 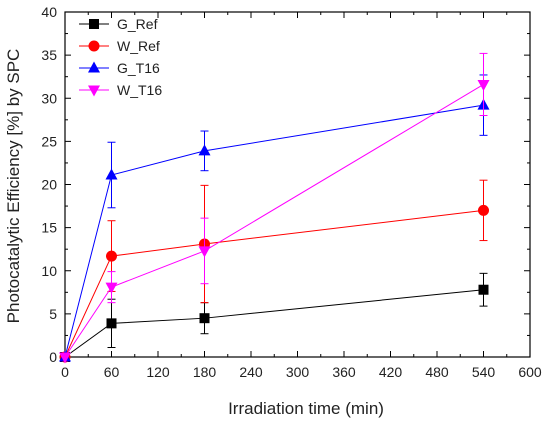 I want to click on y-tick-label: 35, so click(x=49, y=55).